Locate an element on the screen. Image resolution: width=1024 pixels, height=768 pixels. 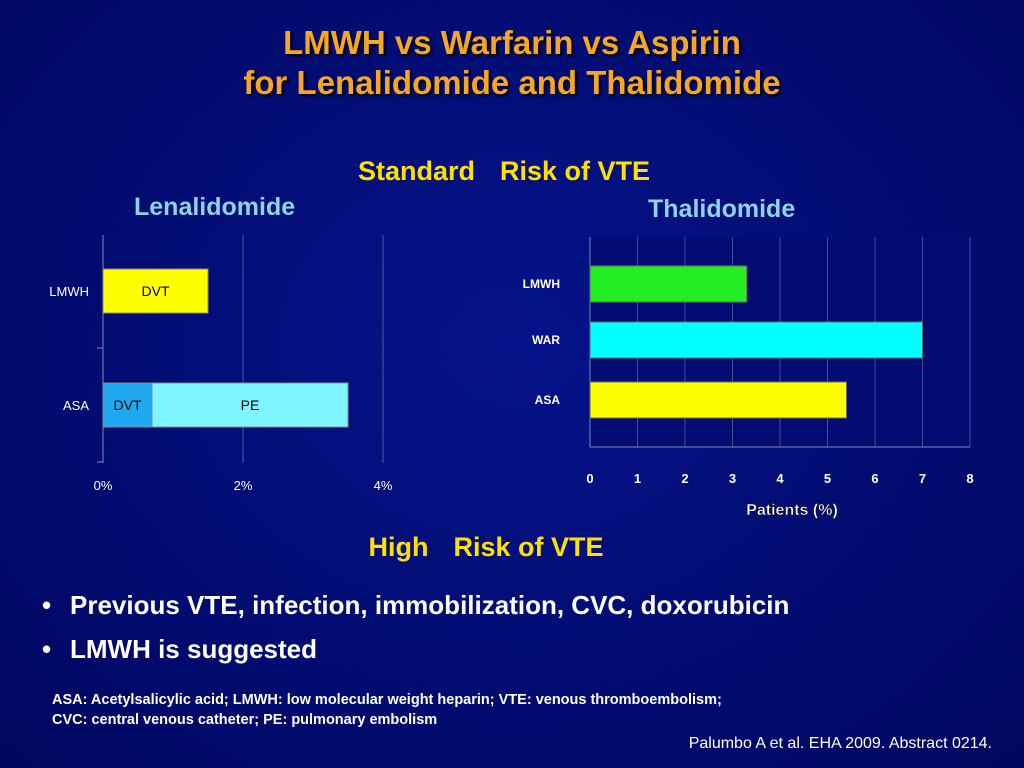
x-tick-label: 1 is located at coordinates (637, 478).